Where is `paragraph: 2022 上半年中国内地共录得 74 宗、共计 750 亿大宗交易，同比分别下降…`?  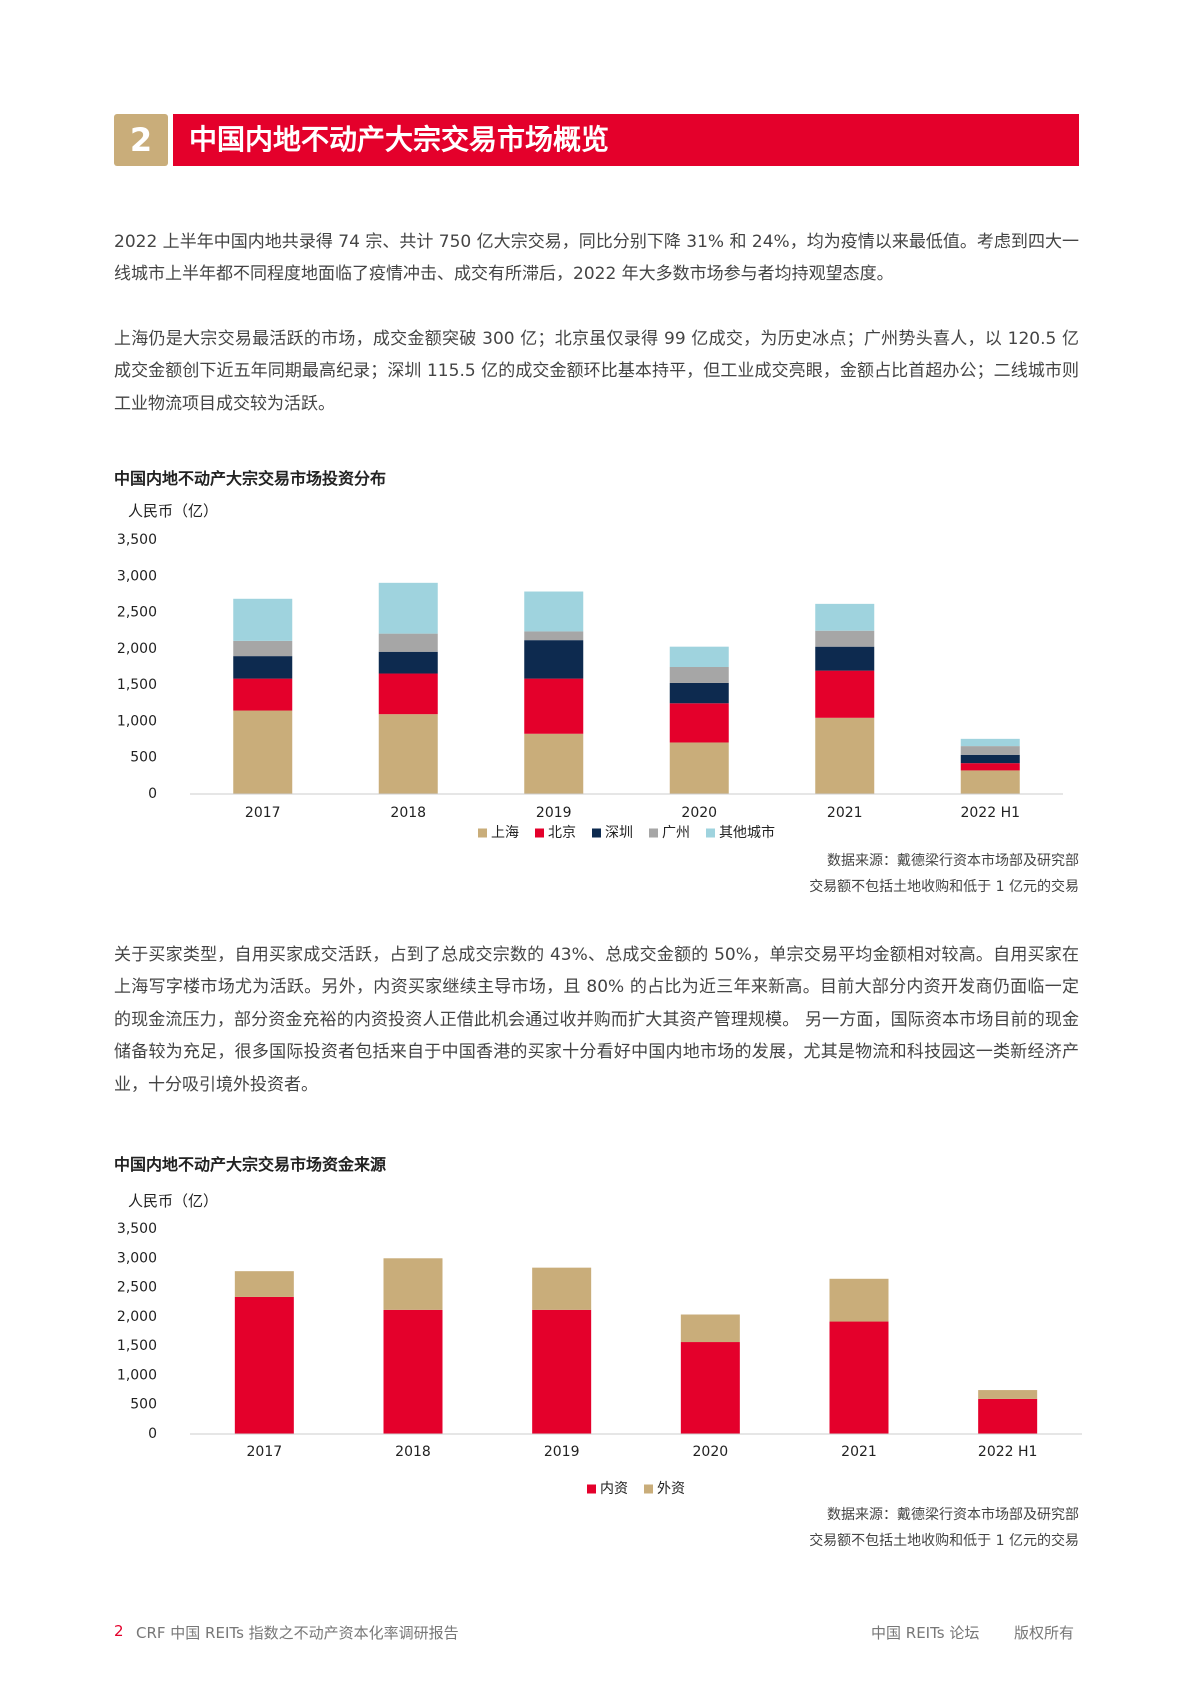
paragraph: 2022 上半年中国内地共录得 74 宗、共计 750 亿大宗交易，同比分别下降… is located at coordinates (596, 258).